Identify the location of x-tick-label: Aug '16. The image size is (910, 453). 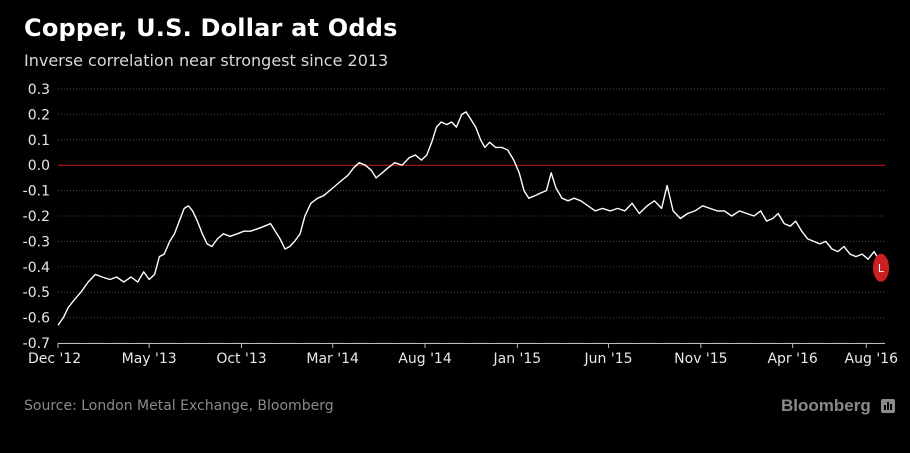
(872, 359).